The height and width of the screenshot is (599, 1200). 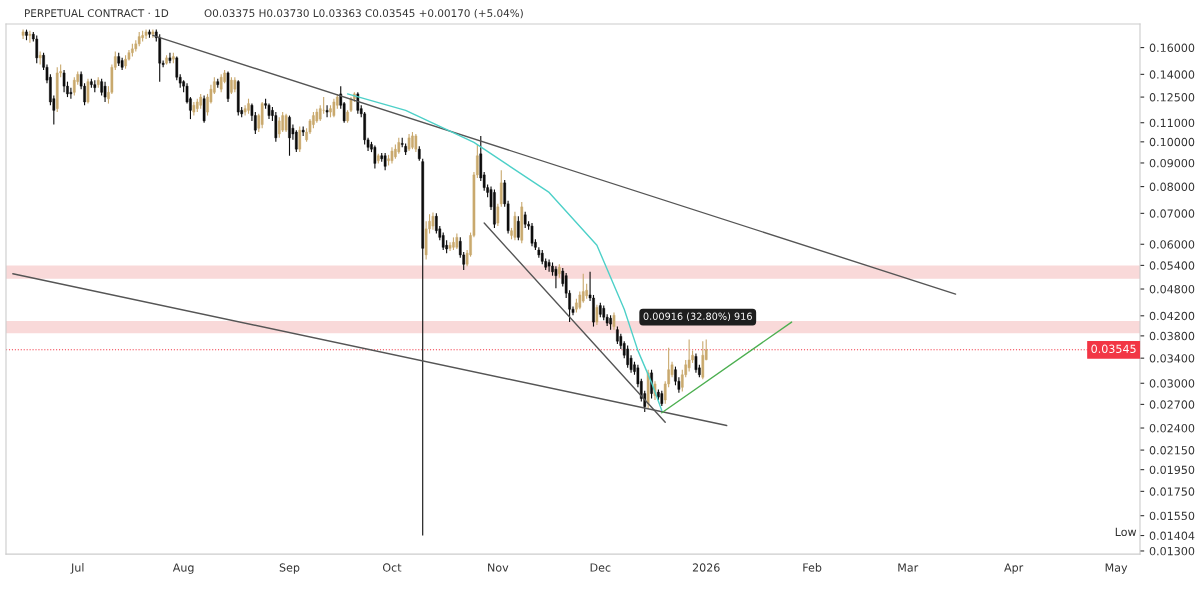 I want to click on y-tick-label: 0.05400, so click(x=1172, y=265).